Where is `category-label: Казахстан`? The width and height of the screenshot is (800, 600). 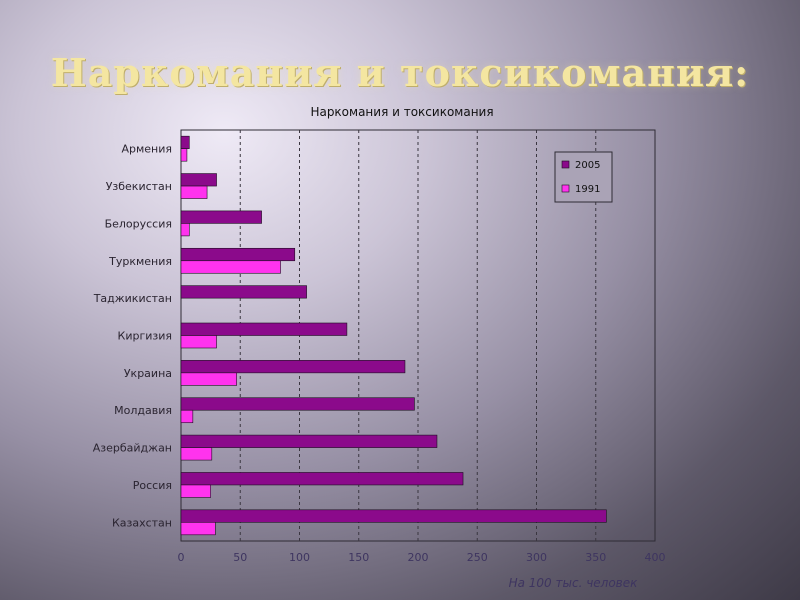 category-label: Казахстан is located at coordinates (142, 522).